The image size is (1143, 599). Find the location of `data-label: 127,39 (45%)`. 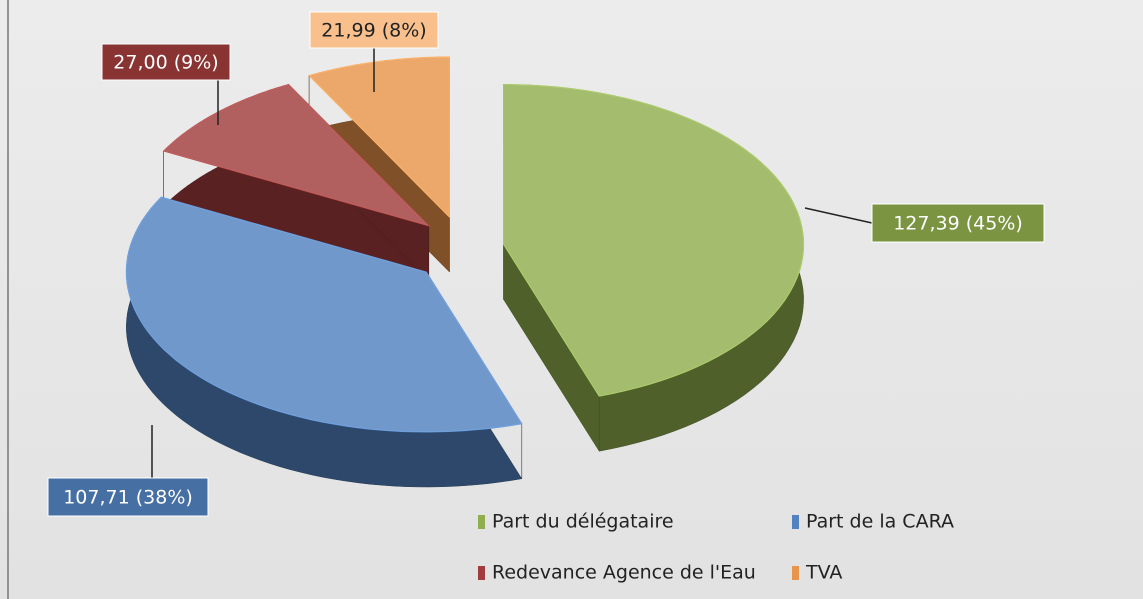

data-label: 127,39 (45%) is located at coordinates (958, 224).